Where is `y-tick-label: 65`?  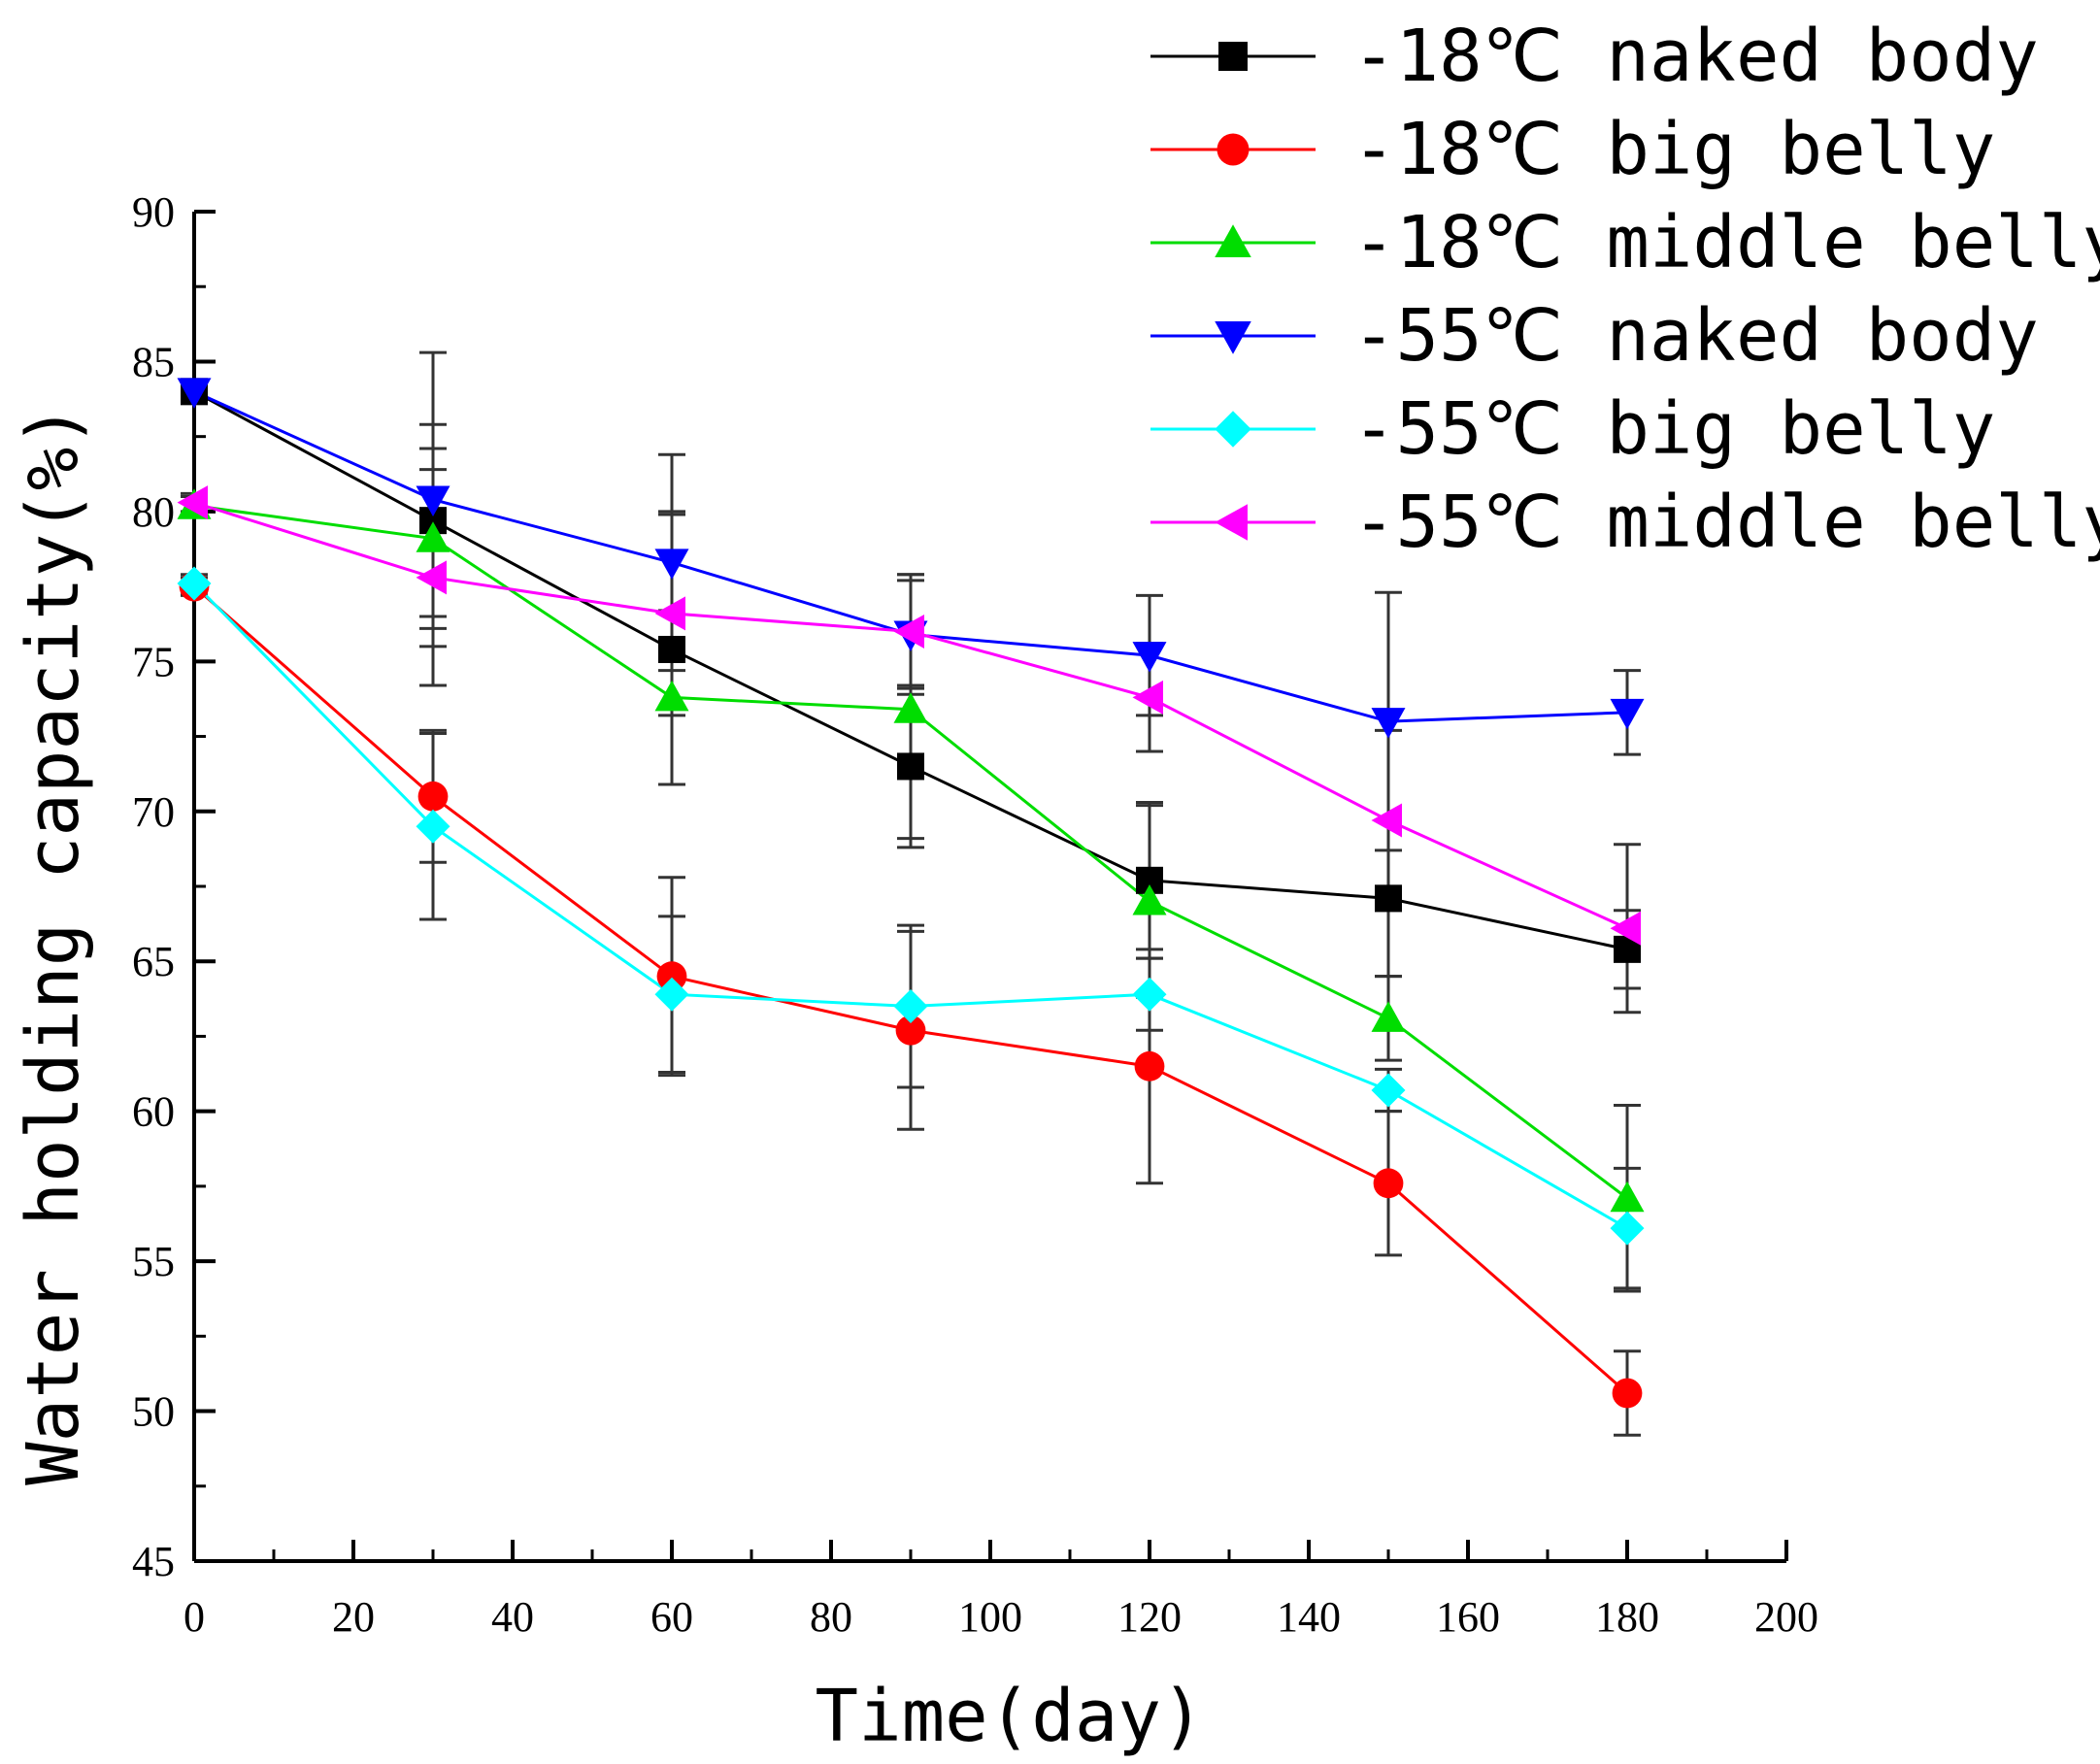
y-tick-label: 65 is located at coordinates (154, 961).